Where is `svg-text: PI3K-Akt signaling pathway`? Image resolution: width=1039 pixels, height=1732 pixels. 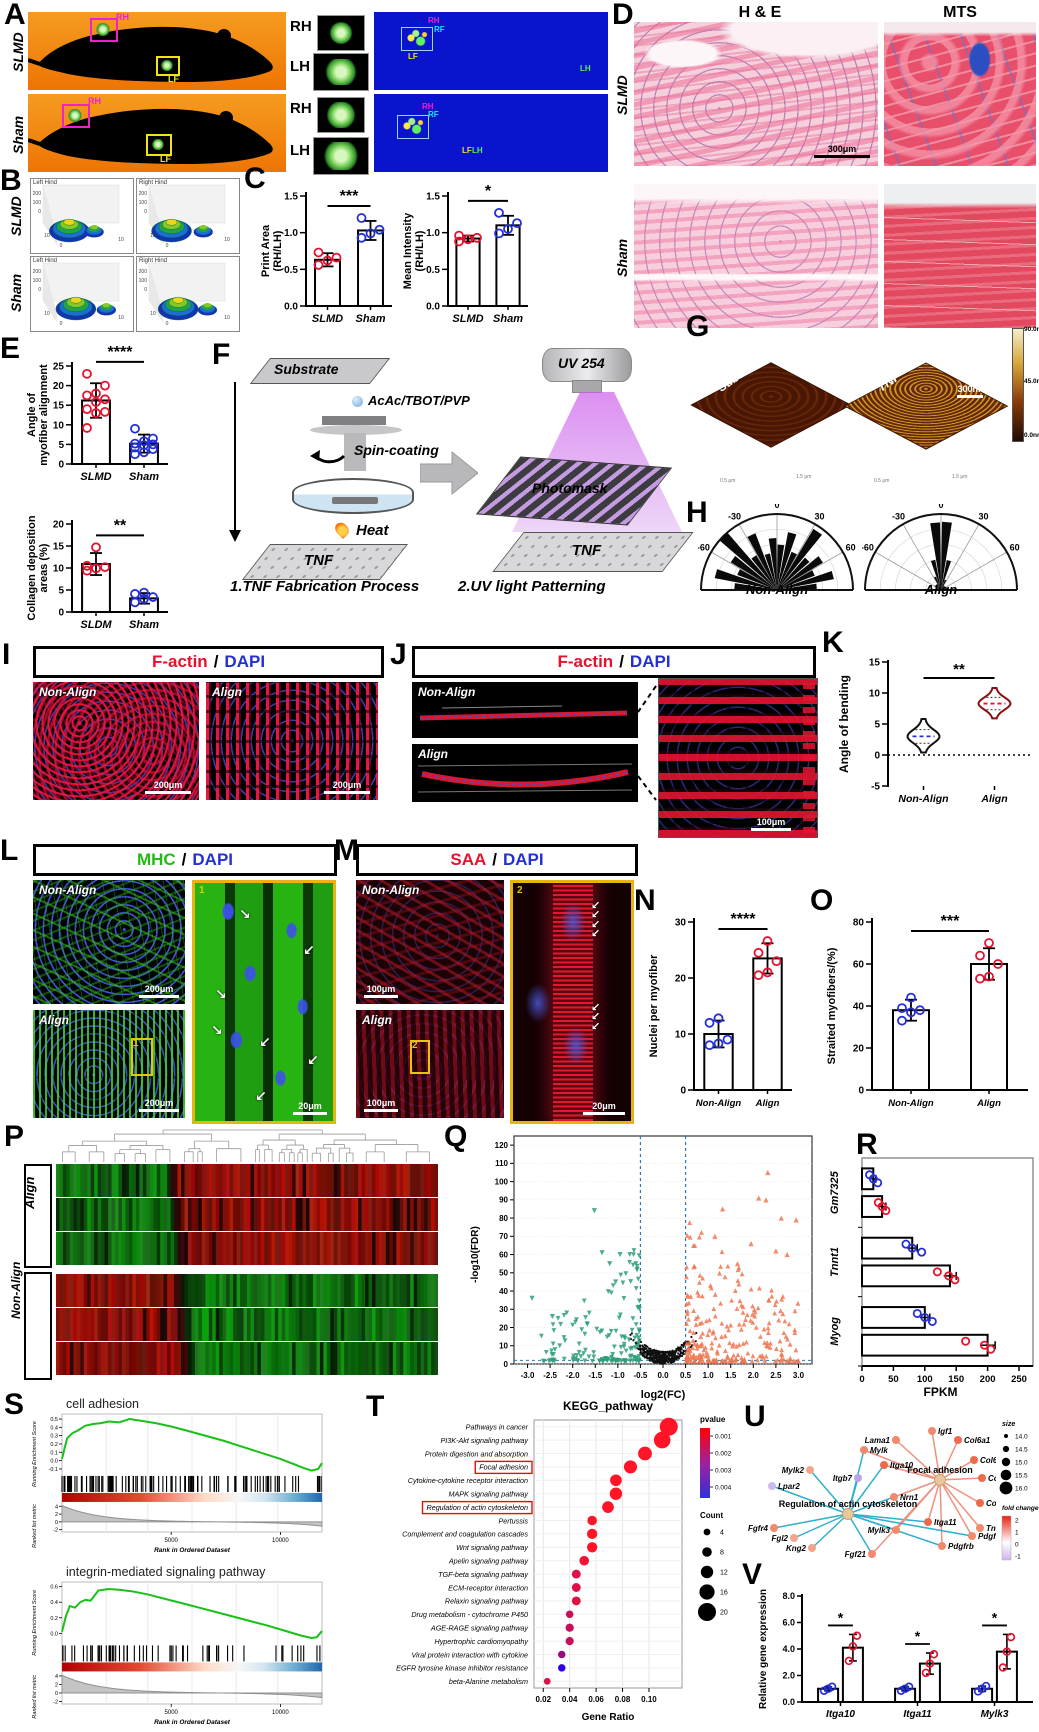 svg-text: PI3K-Akt signaling pathway is located at coordinates (485, 1440).